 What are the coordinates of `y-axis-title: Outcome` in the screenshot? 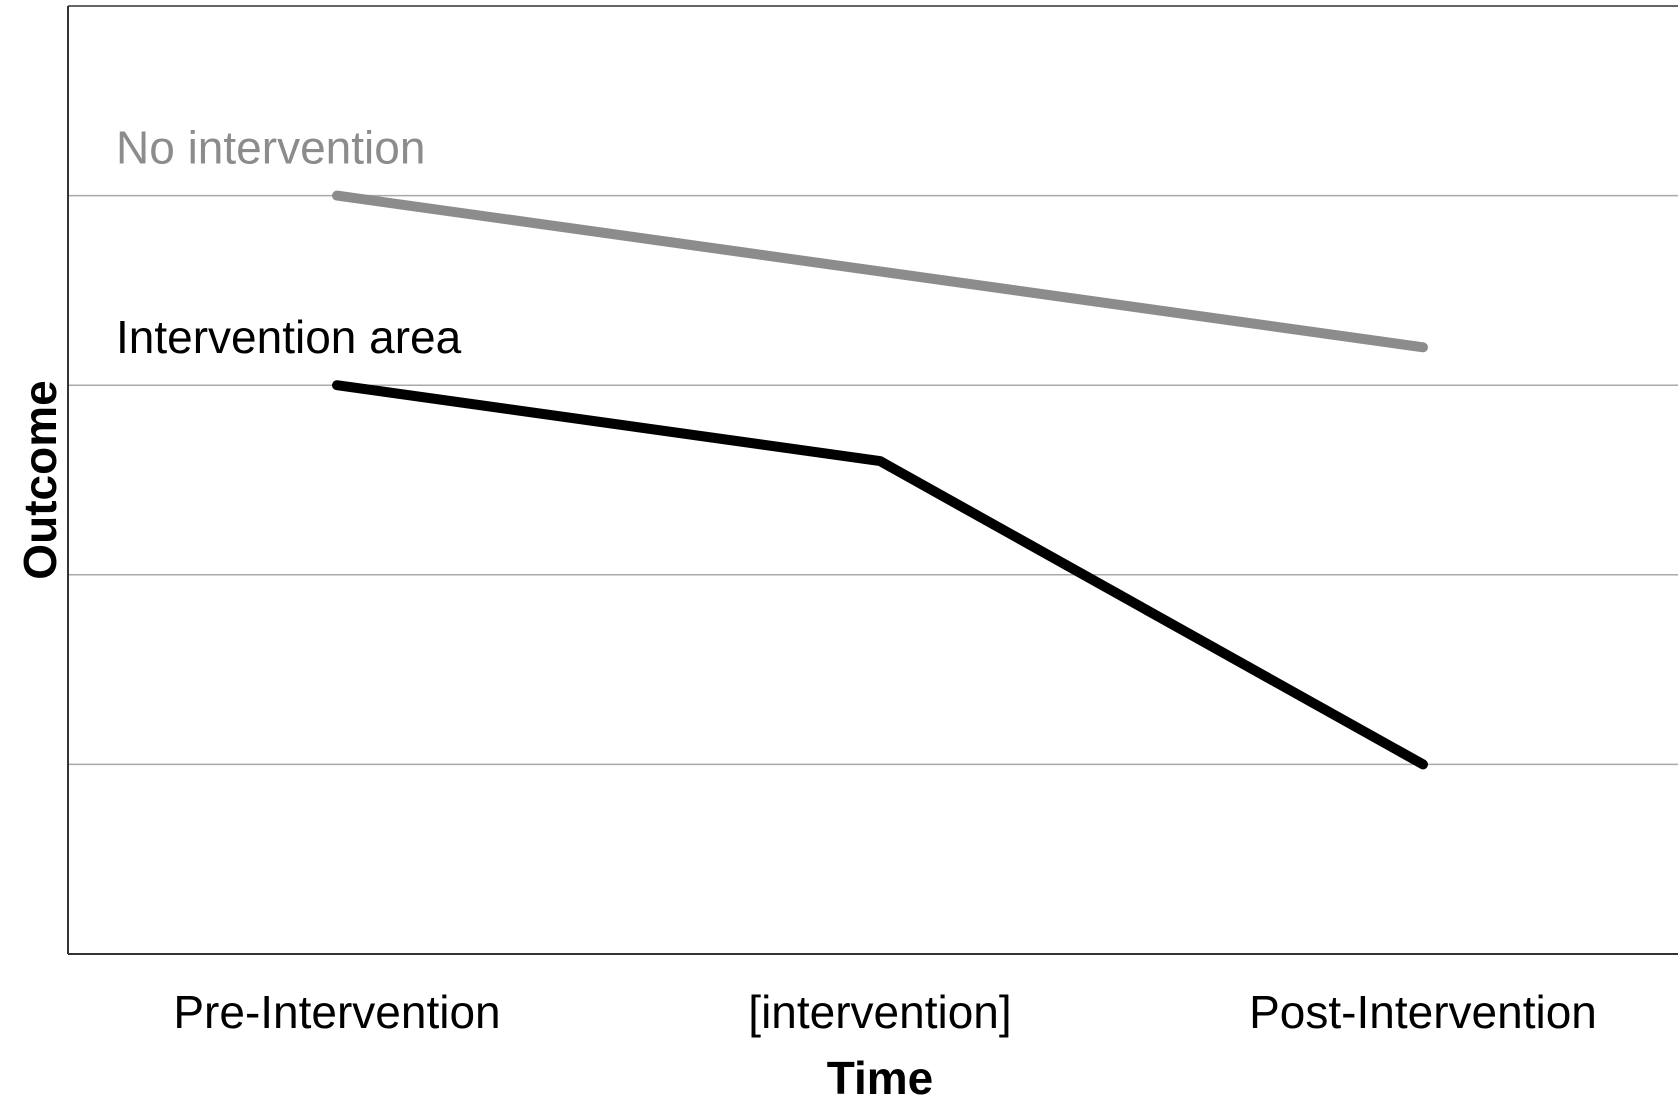 It's located at (40, 479).